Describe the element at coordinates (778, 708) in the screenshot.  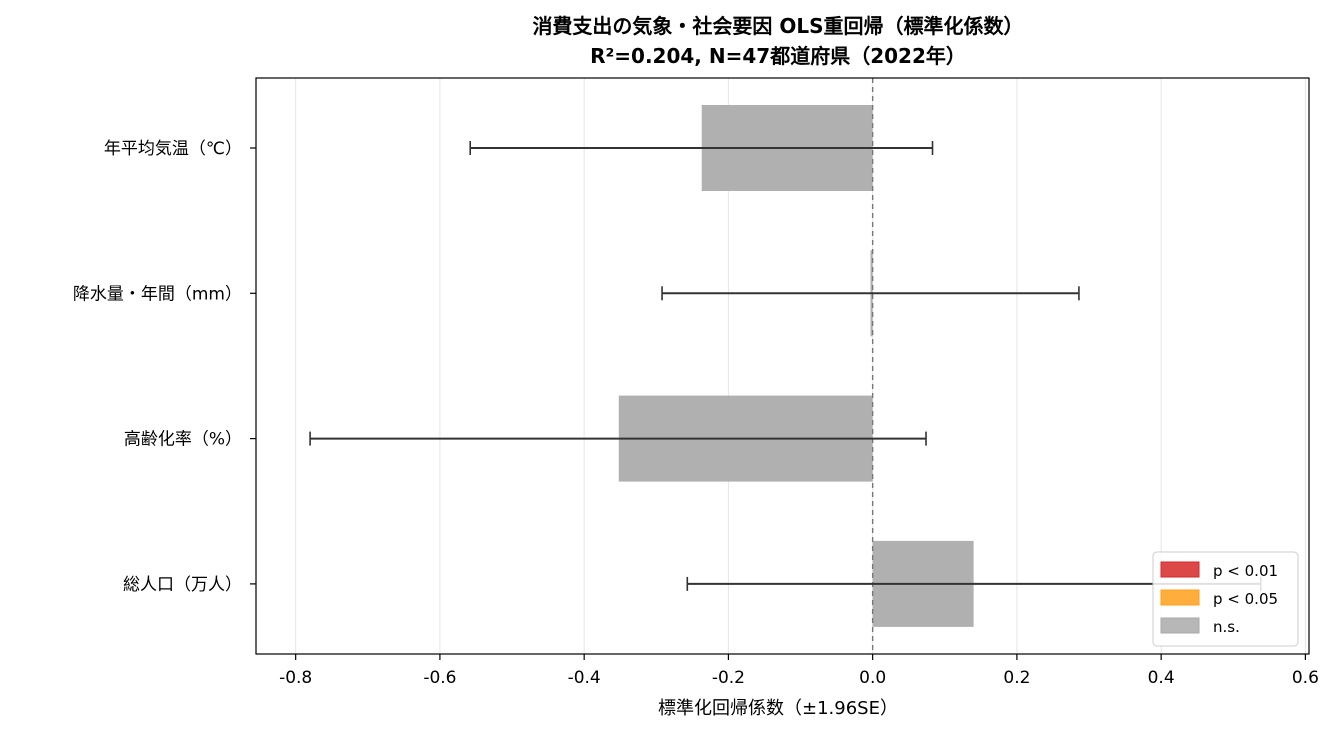
I see `x-axis-label: 標準化回帰係数（±1.96SE）` at that location.